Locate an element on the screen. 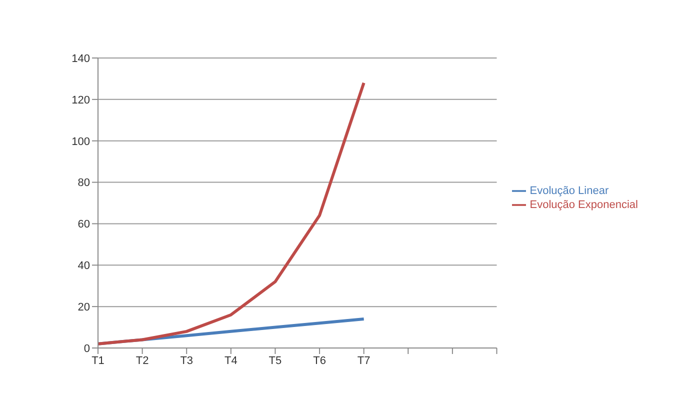  y-tick-label: 20 is located at coordinates (84, 307).